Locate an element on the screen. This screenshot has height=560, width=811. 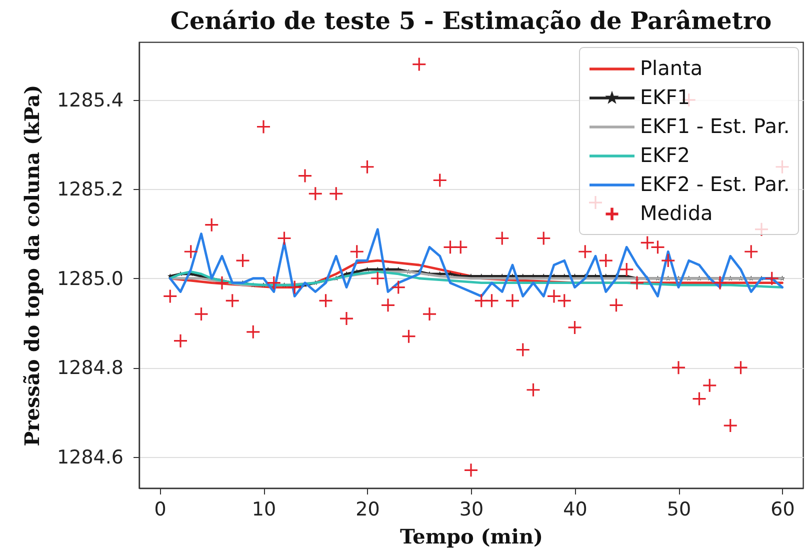
x-tick-label: 30 is located at coordinates (471, 509).